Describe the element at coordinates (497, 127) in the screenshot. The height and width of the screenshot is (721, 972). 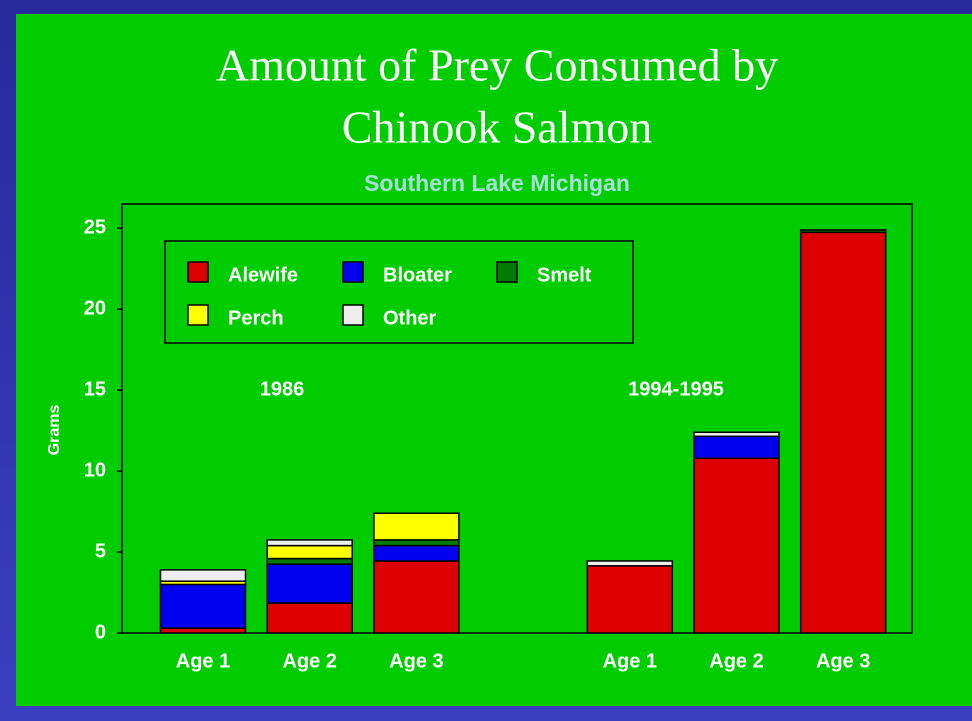
I see `chart-title: Chinook Salmon` at that location.